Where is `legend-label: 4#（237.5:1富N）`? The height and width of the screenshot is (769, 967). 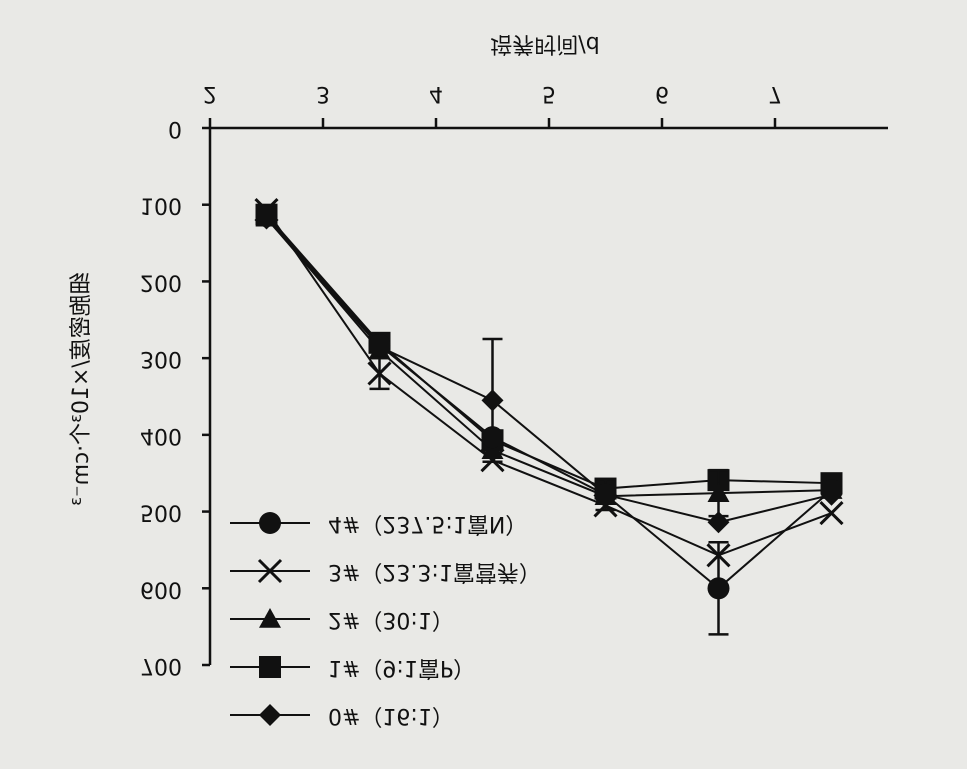
legend-label: 4#（237.5:1富N） is located at coordinates (427, 523).